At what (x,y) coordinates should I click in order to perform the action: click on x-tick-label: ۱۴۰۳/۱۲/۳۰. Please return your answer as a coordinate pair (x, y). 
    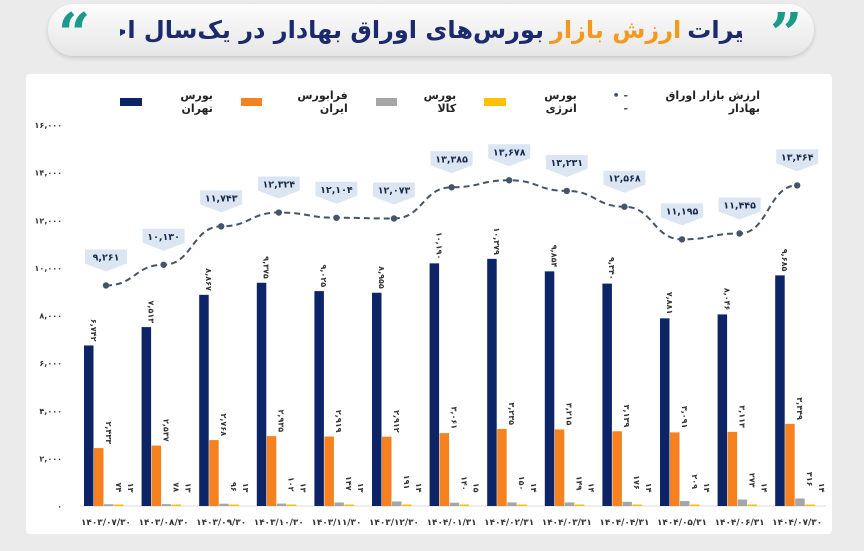
    Looking at the image, I should click on (394, 523).